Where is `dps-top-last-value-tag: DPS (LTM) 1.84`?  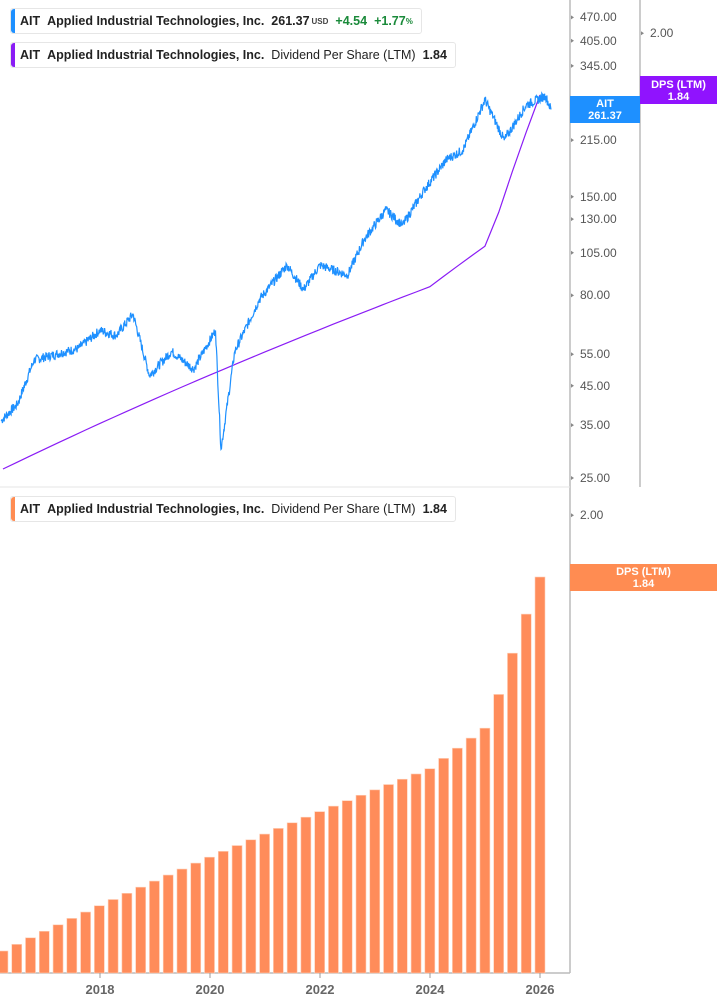 dps-top-last-value-tag: DPS (LTM) 1.84 is located at coordinates (678, 90).